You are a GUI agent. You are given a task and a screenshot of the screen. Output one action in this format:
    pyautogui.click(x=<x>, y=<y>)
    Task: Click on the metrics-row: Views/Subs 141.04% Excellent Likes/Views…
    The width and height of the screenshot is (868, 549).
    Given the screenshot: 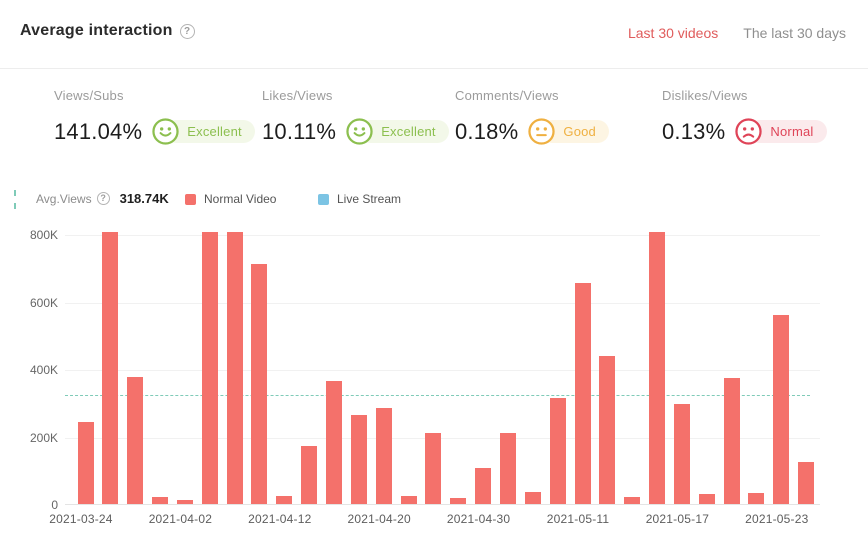 What is the action you would take?
    pyautogui.click(x=434, y=128)
    